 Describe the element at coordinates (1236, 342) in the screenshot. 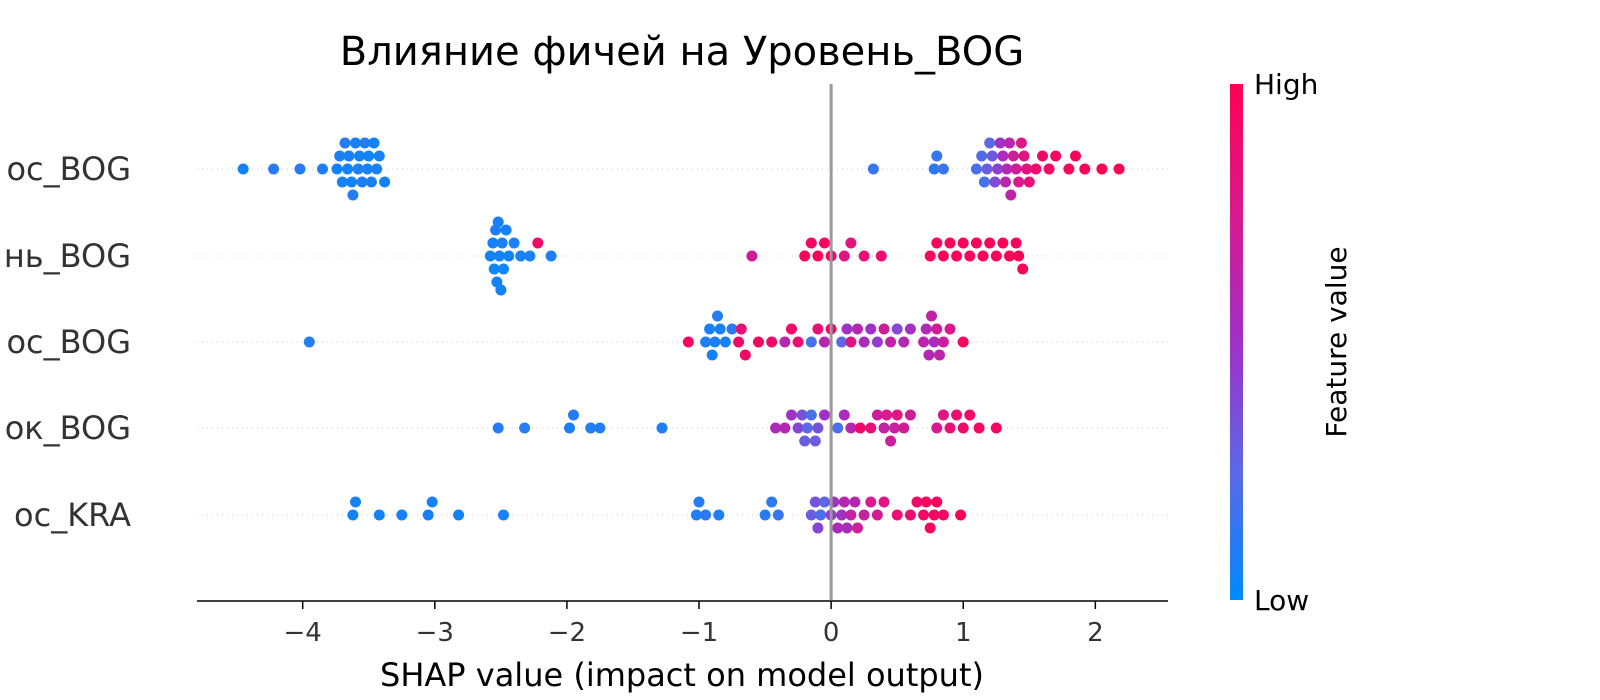

I see `colorbar` at that location.